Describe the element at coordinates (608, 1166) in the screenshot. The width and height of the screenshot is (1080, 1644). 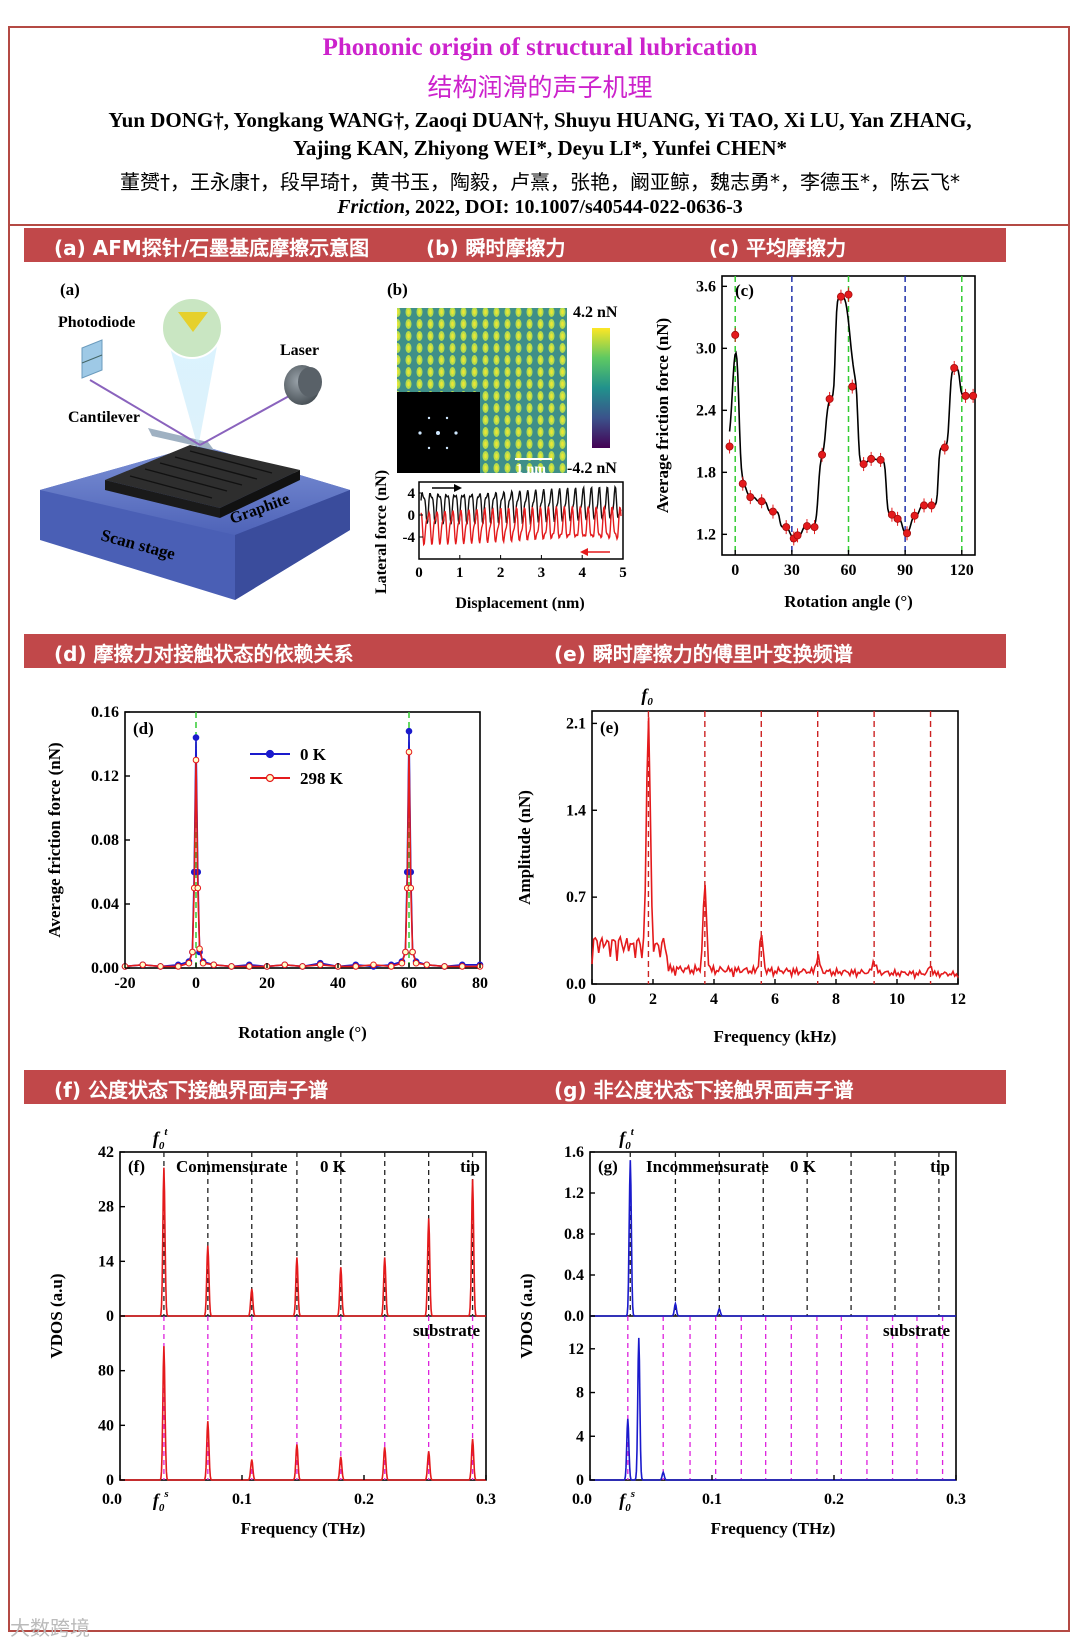
I see `chart-g-panel-label: (g)` at that location.